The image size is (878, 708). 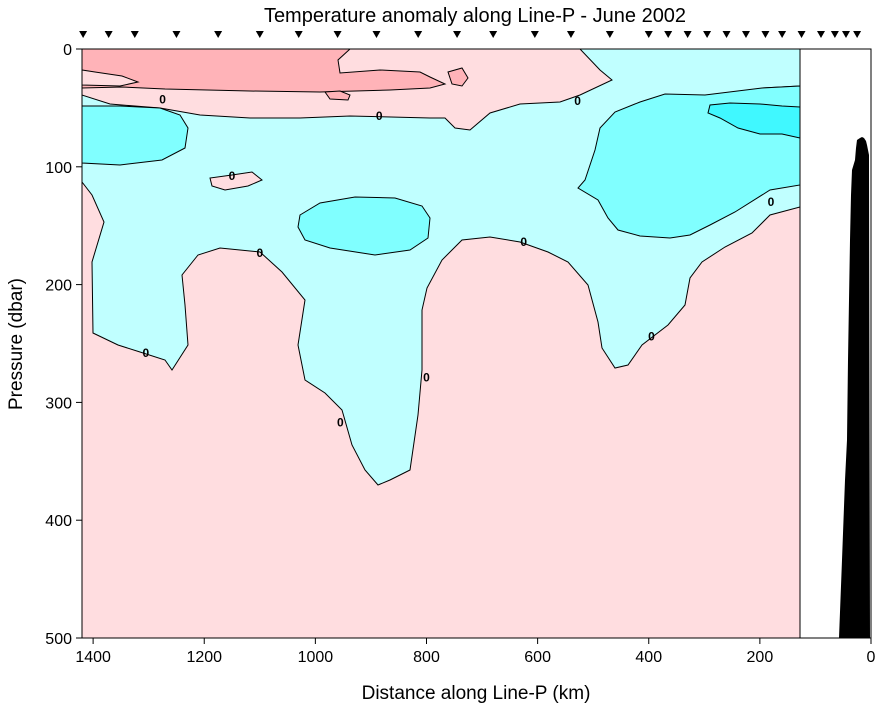 I want to click on x-tick-label: 600, so click(x=537, y=657).